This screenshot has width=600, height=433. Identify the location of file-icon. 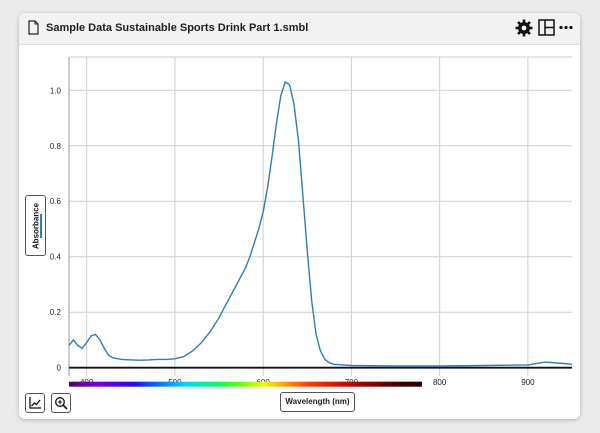
(33, 27).